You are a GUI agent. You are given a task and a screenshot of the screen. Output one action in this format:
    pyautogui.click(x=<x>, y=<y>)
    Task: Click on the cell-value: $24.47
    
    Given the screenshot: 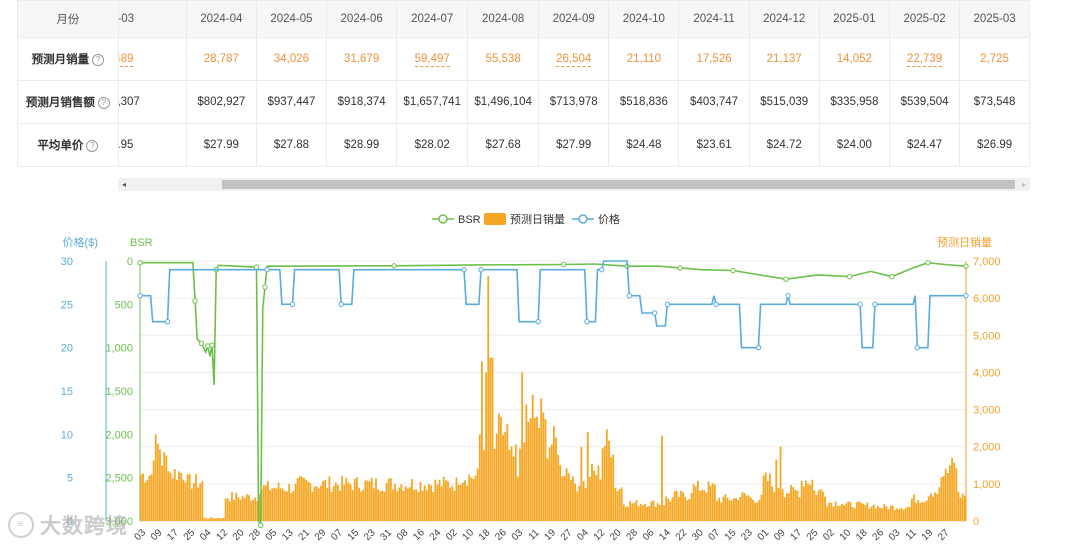 What is the action you would take?
    pyautogui.click(x=924, y=145)
    